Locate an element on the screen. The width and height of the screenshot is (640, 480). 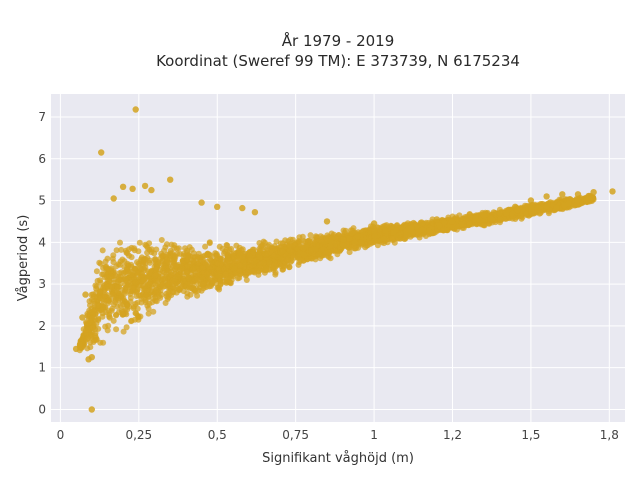
y-tick-label: 0 is located at coordinates (42, 409).